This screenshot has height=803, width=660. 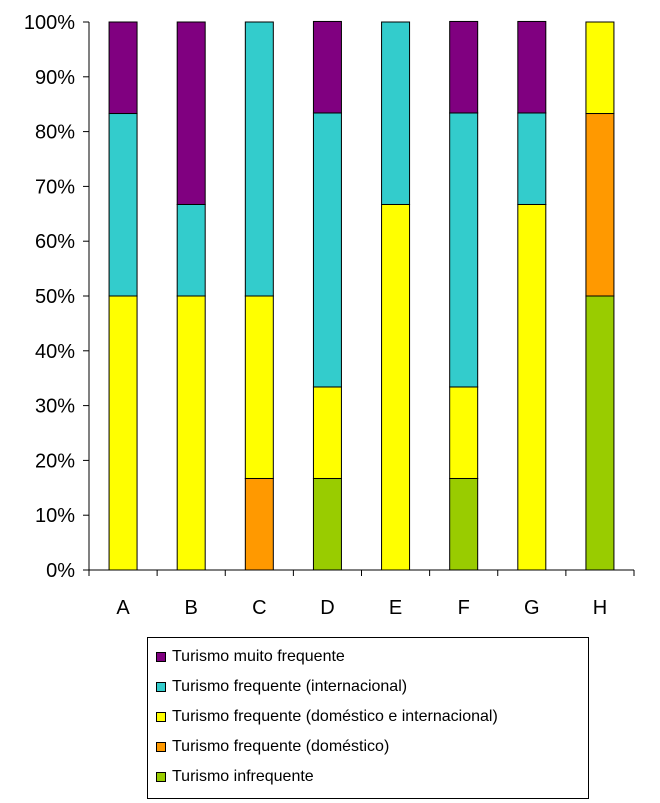 What do you see at coordinates (55, 461) in the screenshot?
I see `y-tick-label: 20%` at bounding box center [55, 461].